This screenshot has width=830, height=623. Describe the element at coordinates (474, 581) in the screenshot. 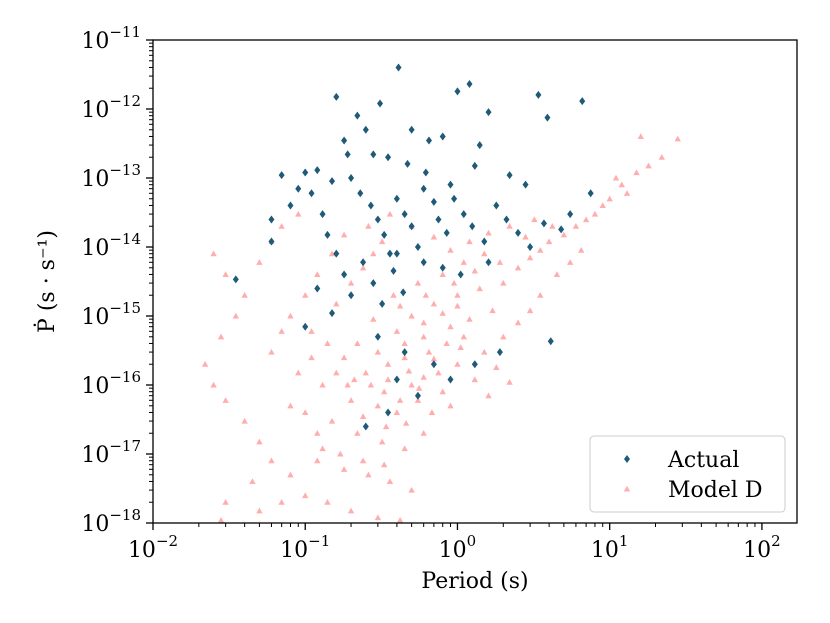

I see `x-axis-label: Period (s)` at that location.